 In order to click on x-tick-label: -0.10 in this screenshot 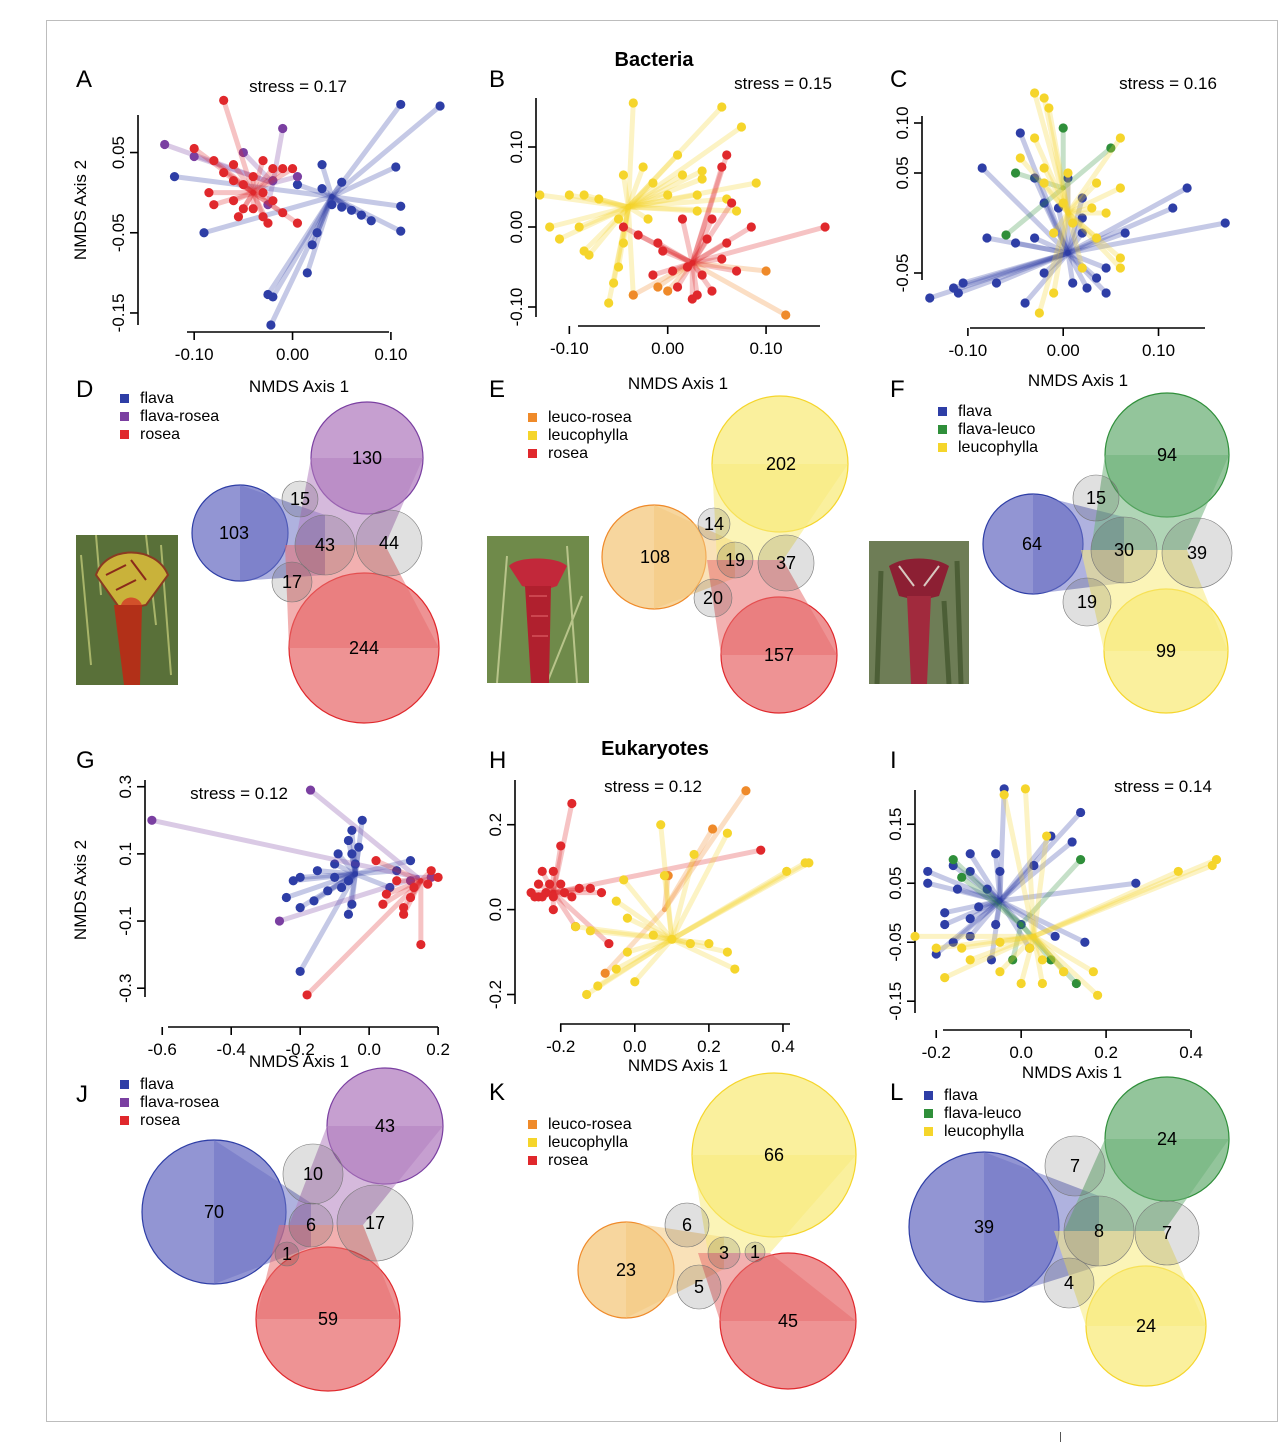, I will do `click(968, 350)`.